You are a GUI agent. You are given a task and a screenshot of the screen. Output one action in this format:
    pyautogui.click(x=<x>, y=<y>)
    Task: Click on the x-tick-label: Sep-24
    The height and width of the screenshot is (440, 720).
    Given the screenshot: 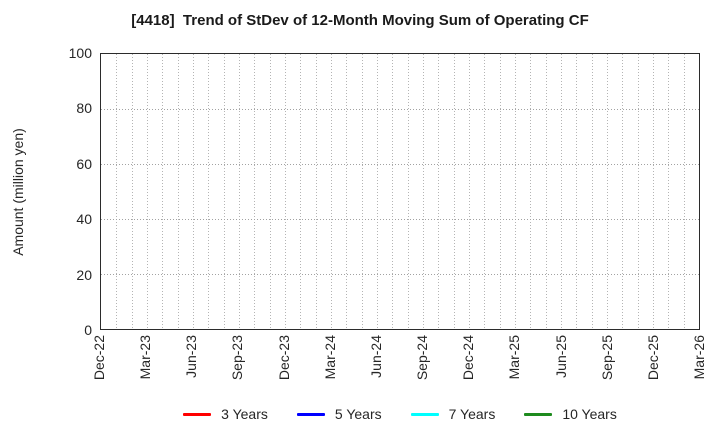 What is the action you would take?
    pyautogui.click(x=422, y=358)
    